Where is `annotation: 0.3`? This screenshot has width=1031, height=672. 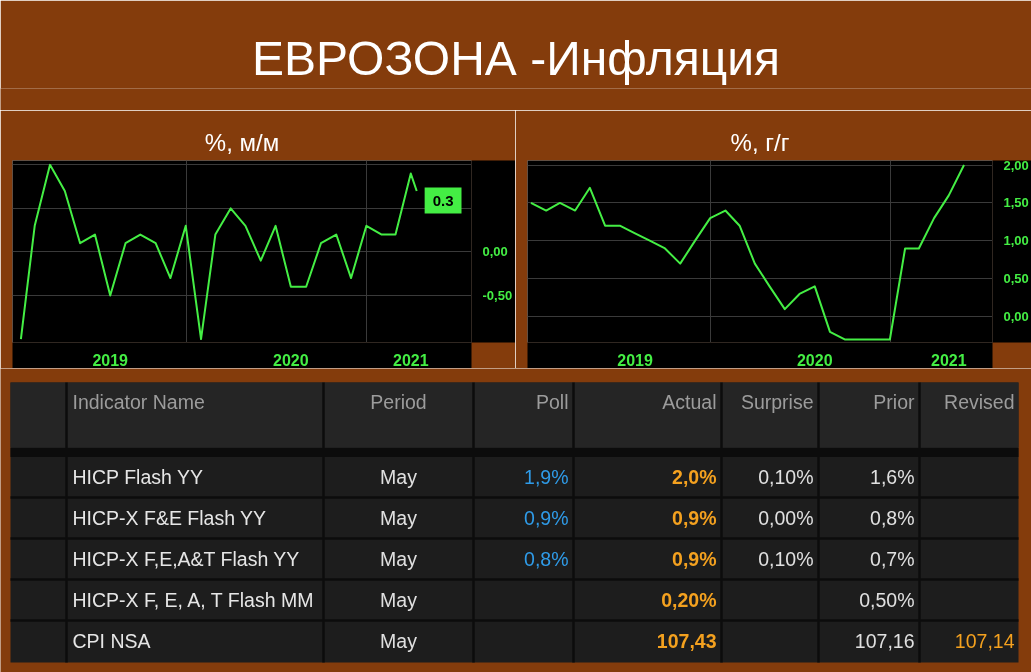 annotation: 0.3 is located at coordinates (443, 200).